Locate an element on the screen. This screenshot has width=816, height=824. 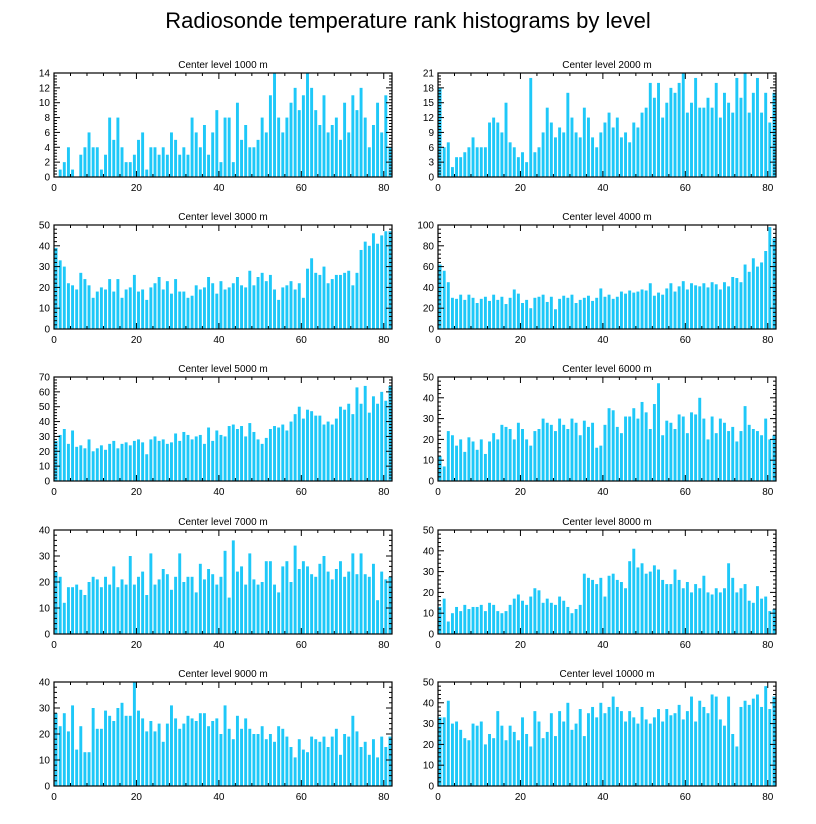
x-tick-label: 40 is located at coordinates (219, 645).